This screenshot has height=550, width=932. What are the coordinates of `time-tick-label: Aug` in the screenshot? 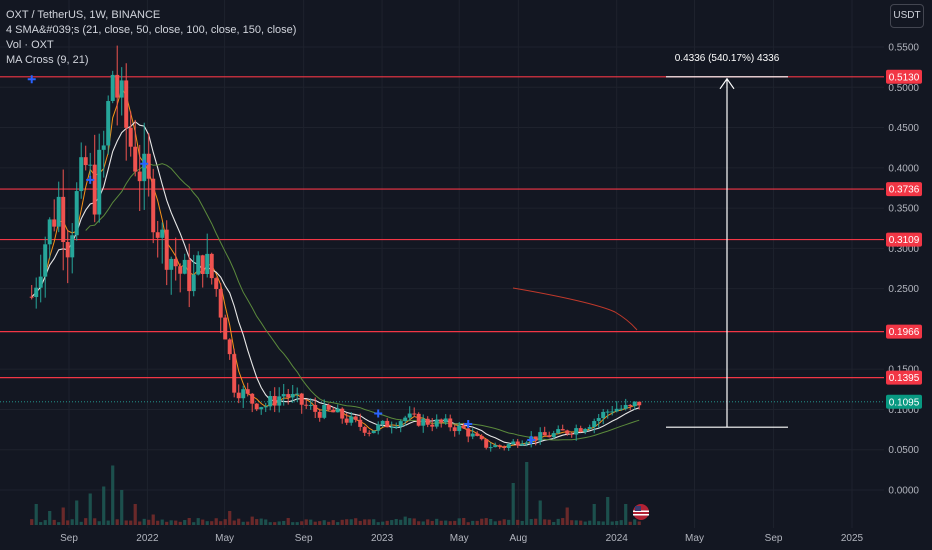 It's located at (518, 538).